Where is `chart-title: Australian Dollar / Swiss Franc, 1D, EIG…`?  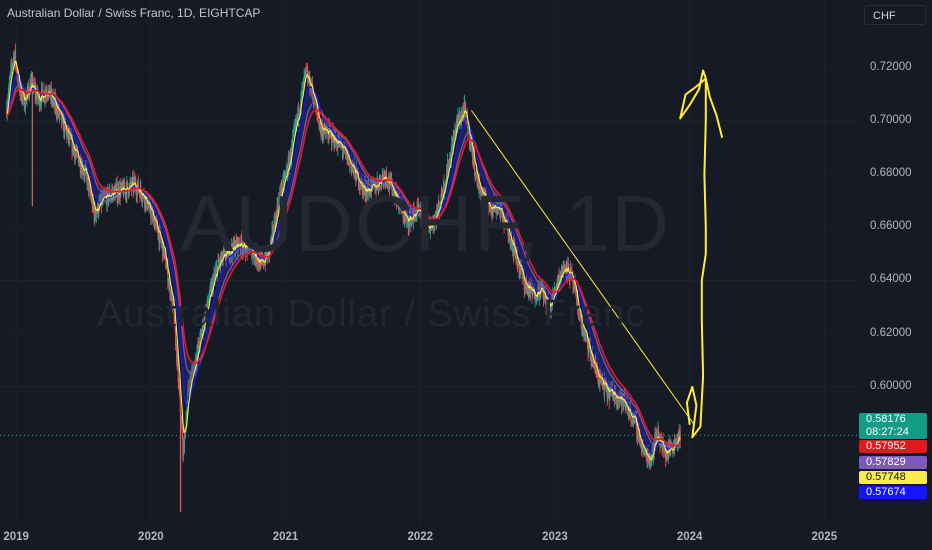 chart-title: Australian Dollar / Swiss Franc, 1D, EIG… is located at coordinates (134, 13).